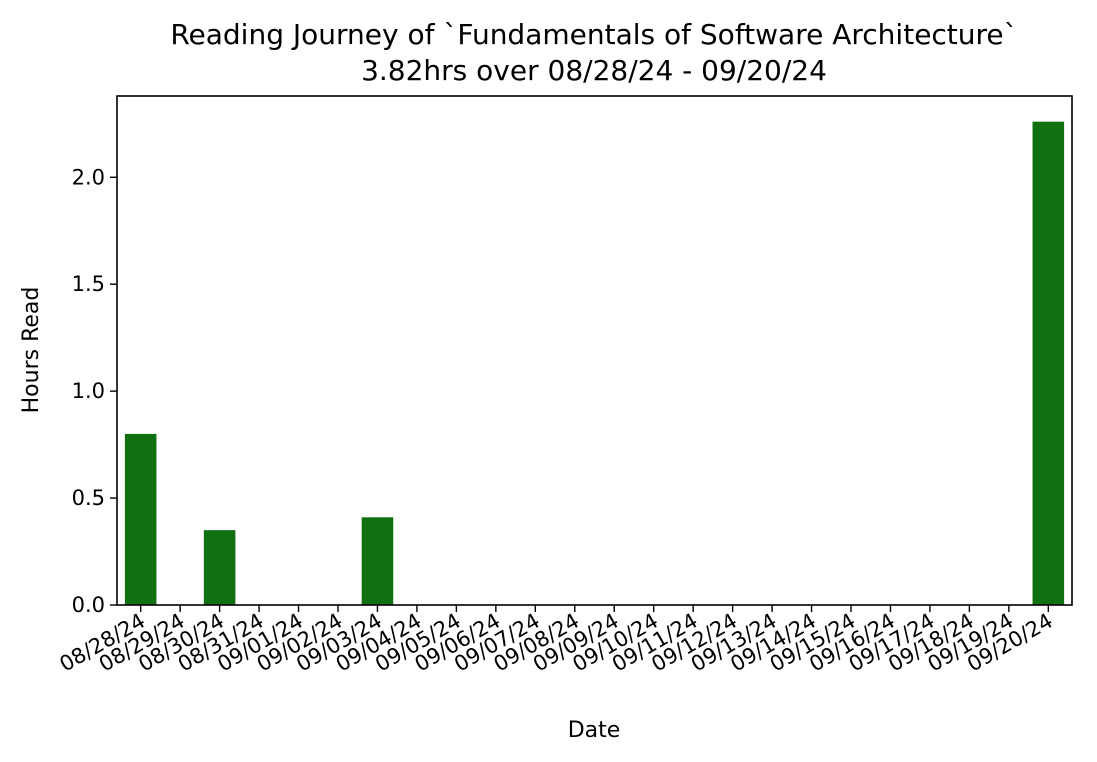  What do you see at coordinates (88, 177) in the screenshot?
I see `y-tick-label: 2.0` at bounding box center [88, 177].